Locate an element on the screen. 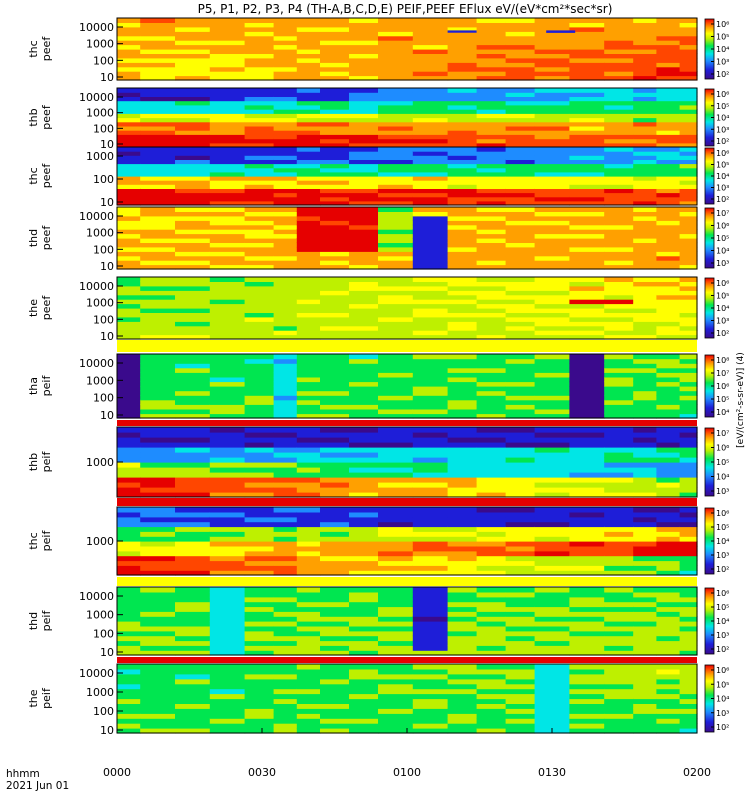 This screenshot has height=800, width=750. panel-label: thbpeef is located at coordinates (40, 117).